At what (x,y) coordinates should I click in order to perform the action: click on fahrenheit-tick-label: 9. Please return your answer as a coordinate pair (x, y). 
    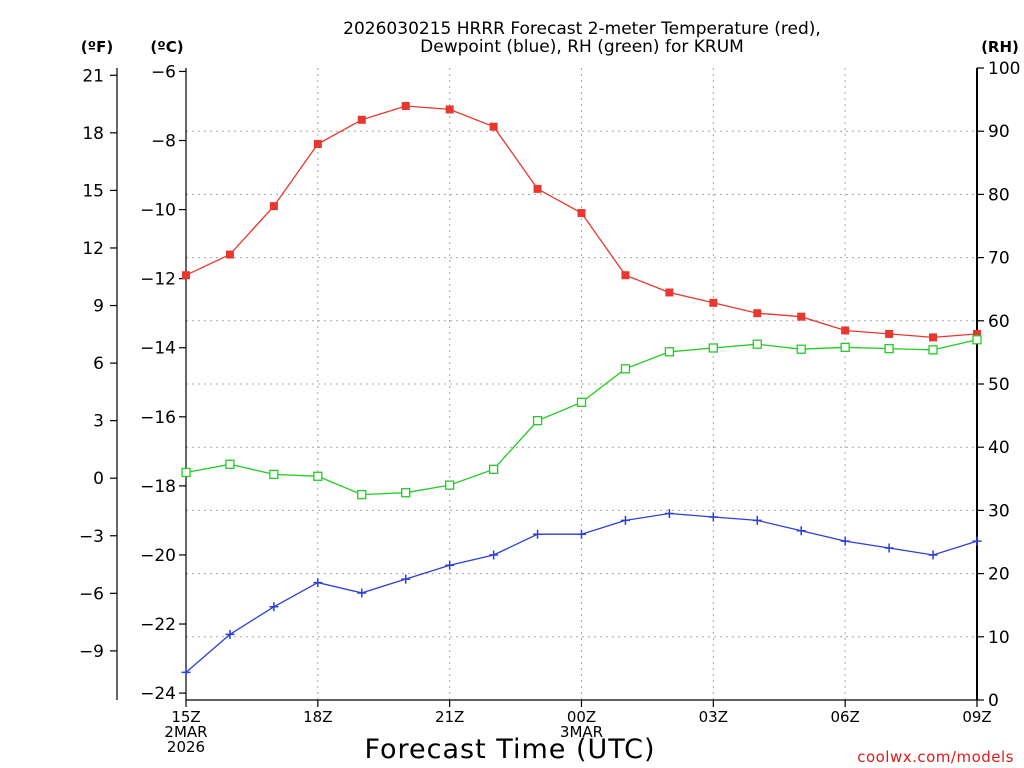
    Looking at the image, I should click on (98, 307).